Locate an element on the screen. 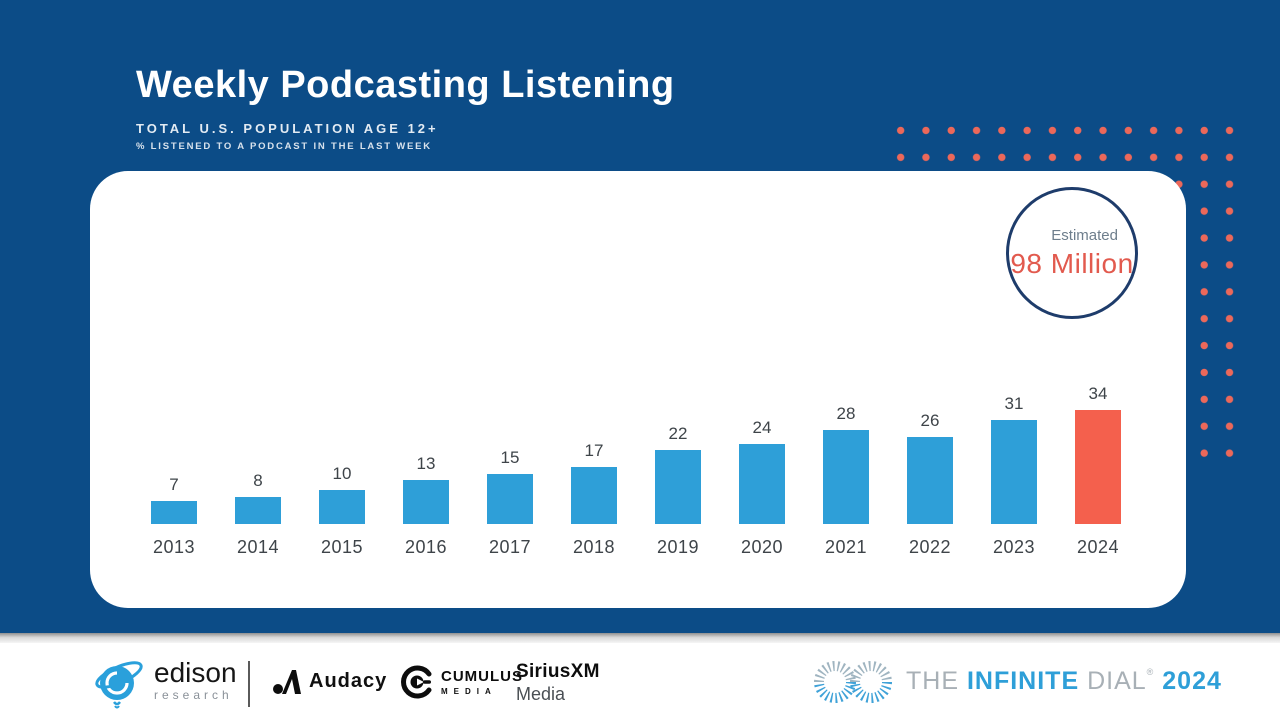 The height and width of the screenshot is (720, 1280). estimated-badge: Estimated 98 Million is located at coordinates (1072, 253).